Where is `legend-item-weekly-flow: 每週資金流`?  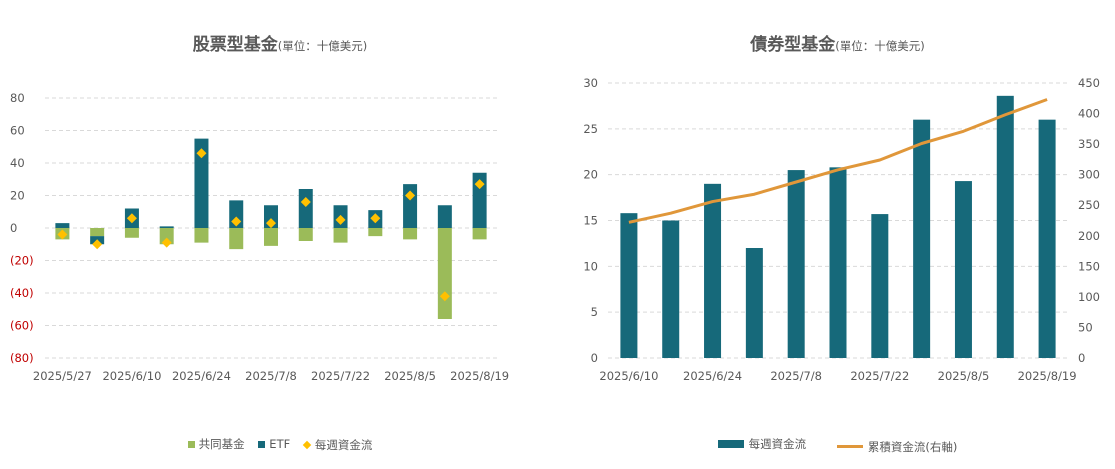 legend-item-weekly-flow: 每週資金流 is located at coordinates (337, 445).